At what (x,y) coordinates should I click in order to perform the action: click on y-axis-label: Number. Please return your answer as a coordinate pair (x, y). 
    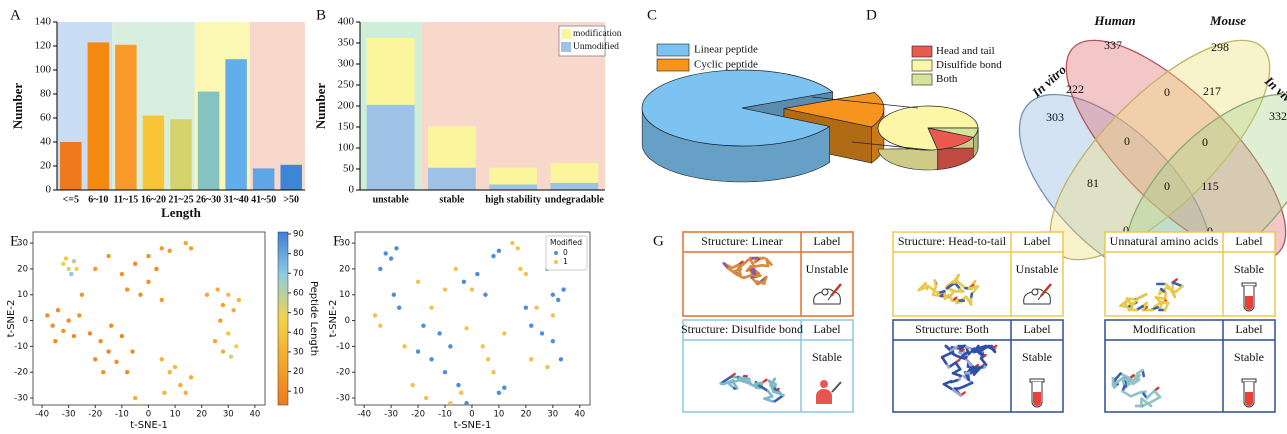
    Looking at the image, I should click on (17, 106).